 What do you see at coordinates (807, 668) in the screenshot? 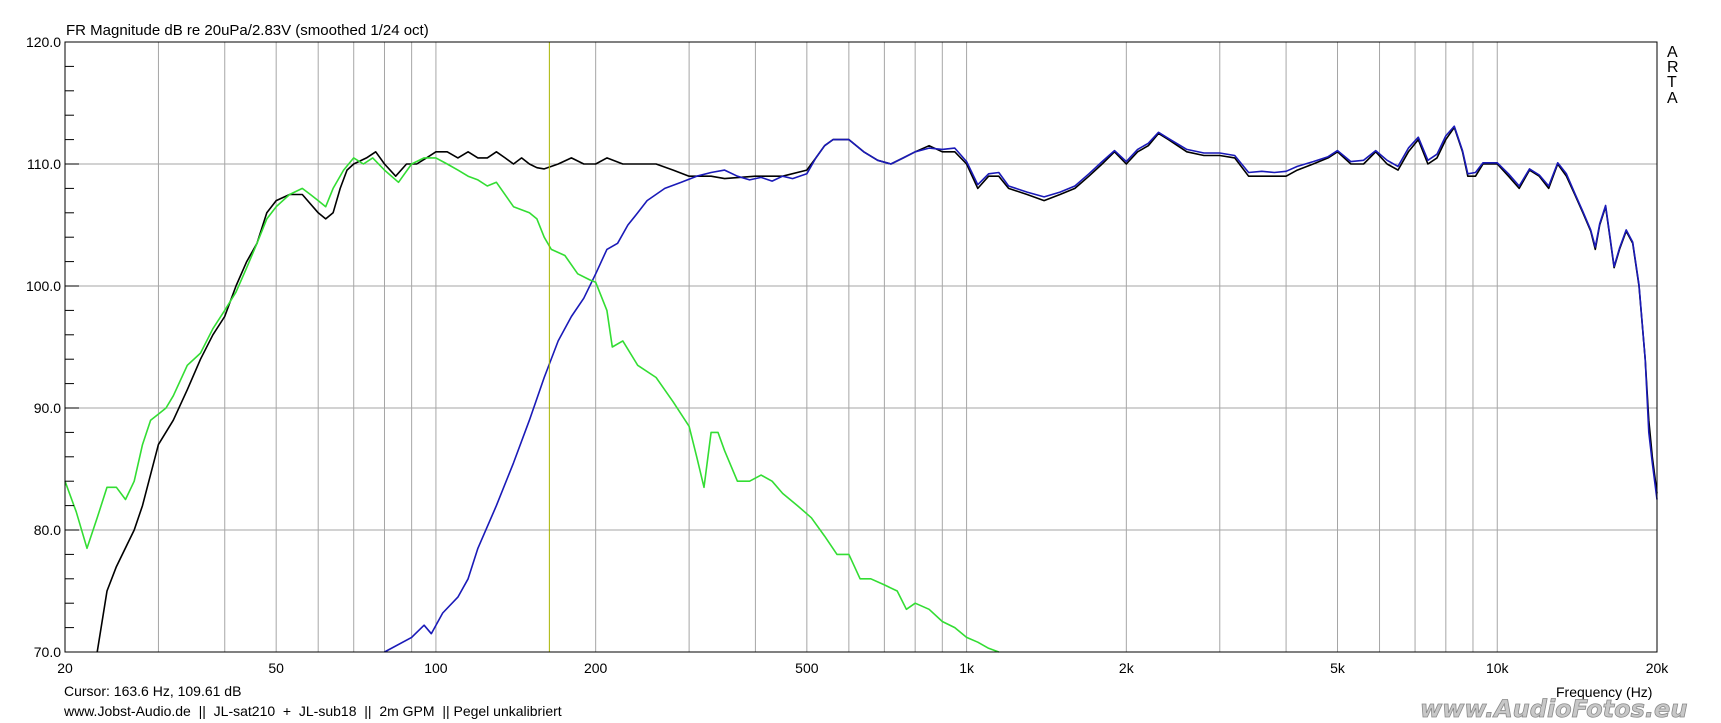
I see `x-tick-label: 500` at bounding box center [807, 668].